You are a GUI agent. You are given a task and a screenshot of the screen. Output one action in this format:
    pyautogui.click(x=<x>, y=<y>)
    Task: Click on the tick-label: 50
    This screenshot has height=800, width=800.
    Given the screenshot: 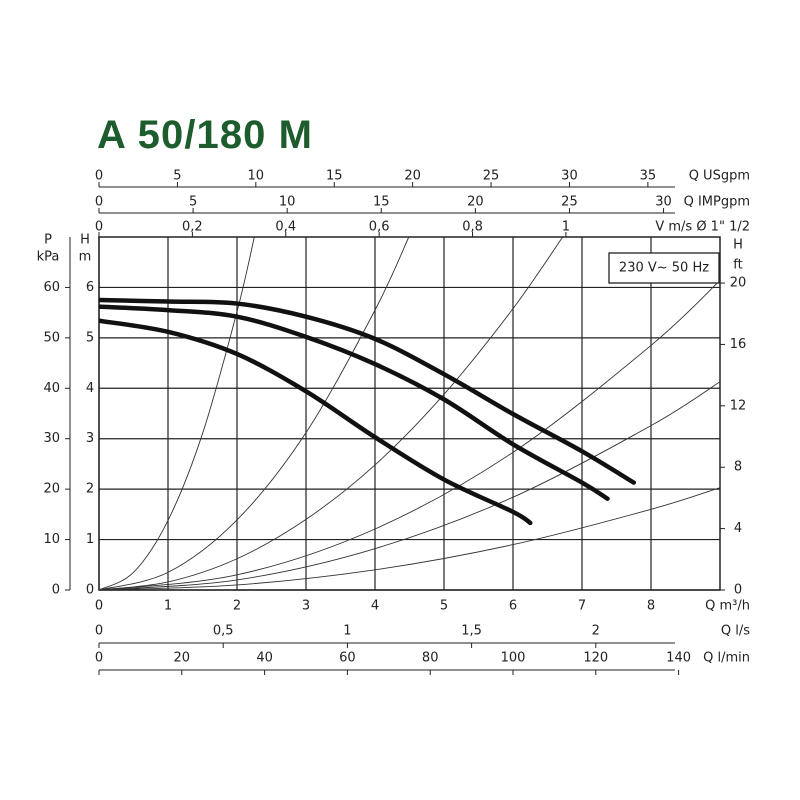 What is the action you would take?
    pyautogui.click(x=51, y=337)
    